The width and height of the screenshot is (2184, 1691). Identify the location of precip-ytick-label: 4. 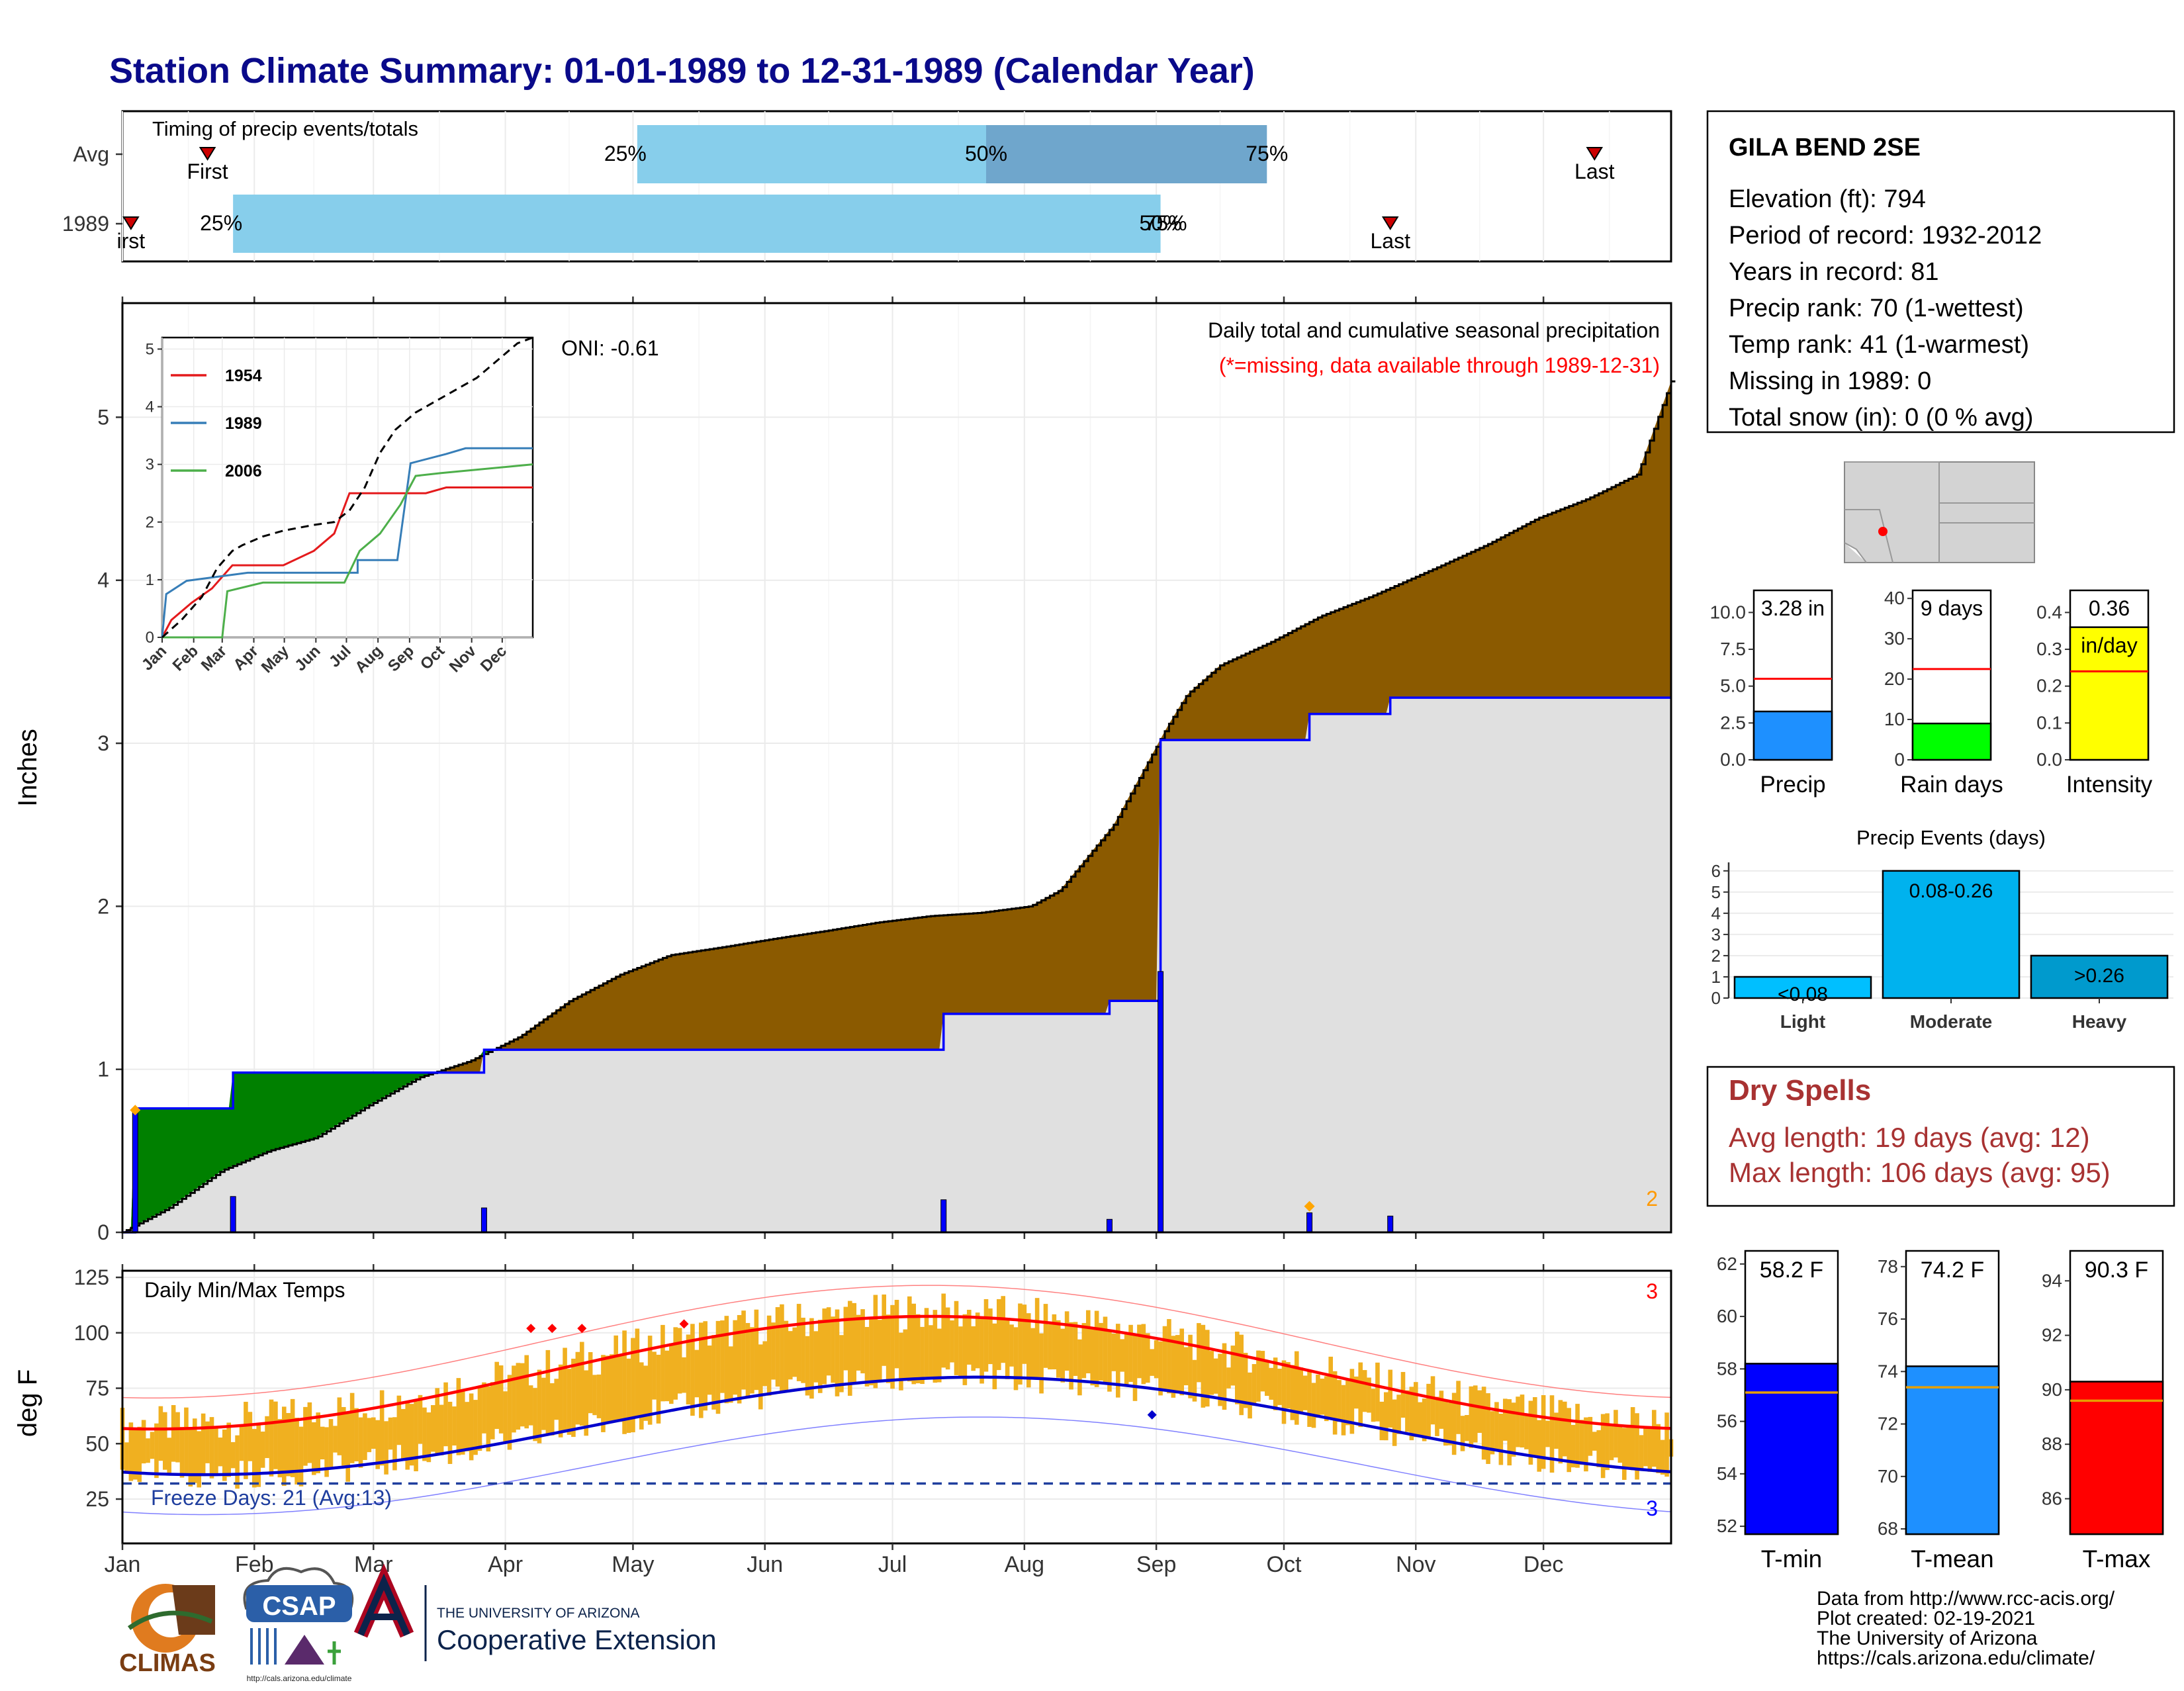
(103, 580).